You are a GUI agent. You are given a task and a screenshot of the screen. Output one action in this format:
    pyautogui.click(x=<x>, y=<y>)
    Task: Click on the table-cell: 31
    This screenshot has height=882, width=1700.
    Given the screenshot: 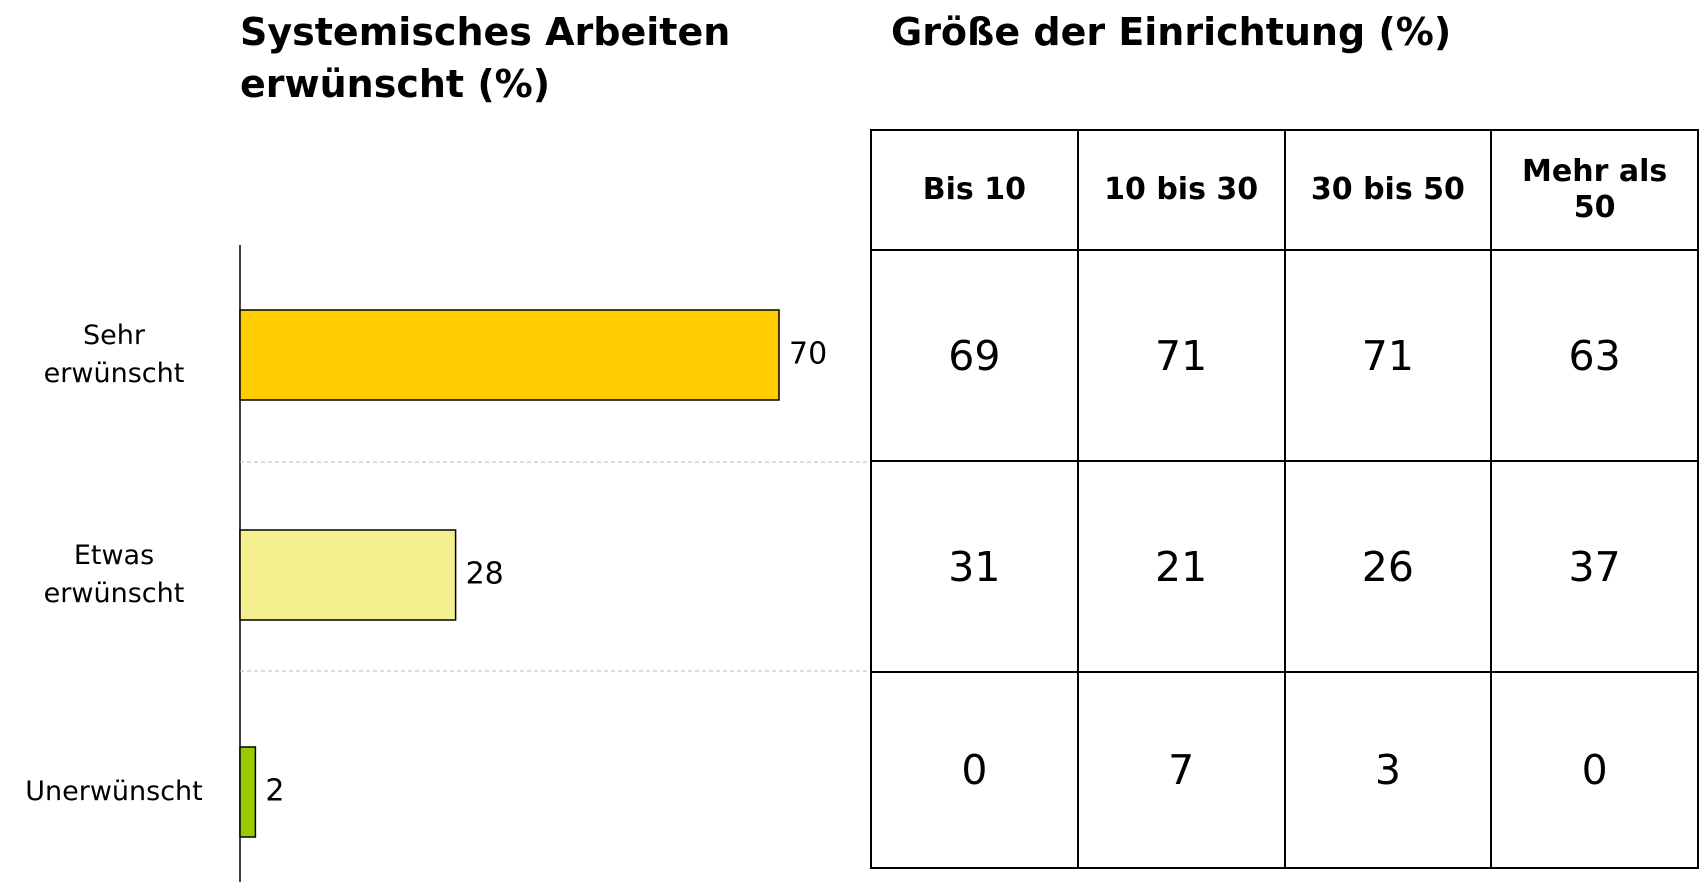 What is the action you would take?
    pyautogui.click(x=974, y=566)
    